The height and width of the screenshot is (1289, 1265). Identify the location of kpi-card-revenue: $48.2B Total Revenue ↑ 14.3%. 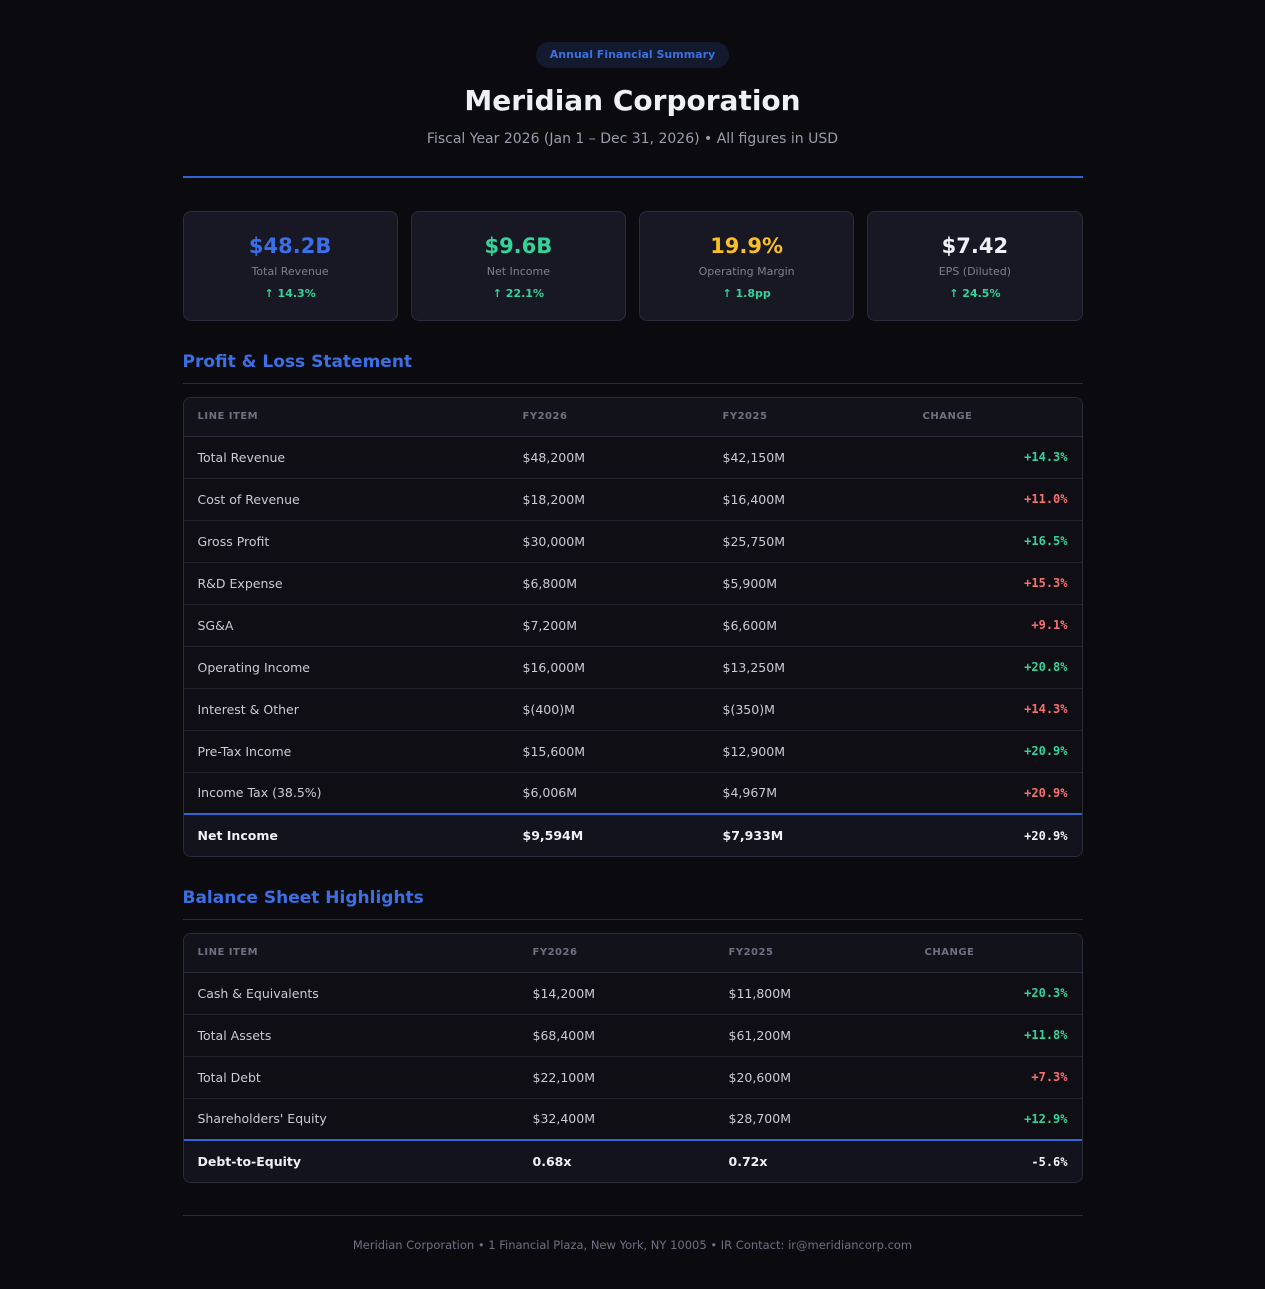
(290, 266).